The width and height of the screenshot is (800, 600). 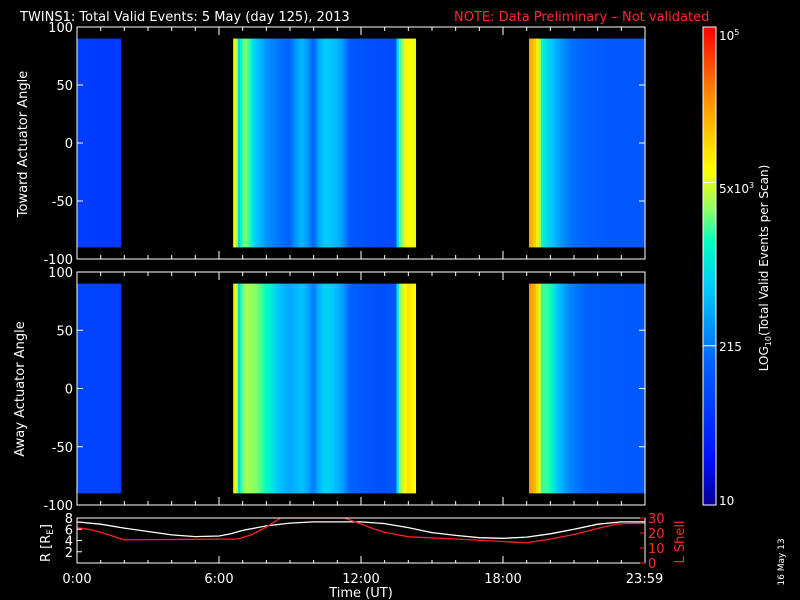 I want to click on lshell-axis-label: L Shell, so click(x=680, y=541).